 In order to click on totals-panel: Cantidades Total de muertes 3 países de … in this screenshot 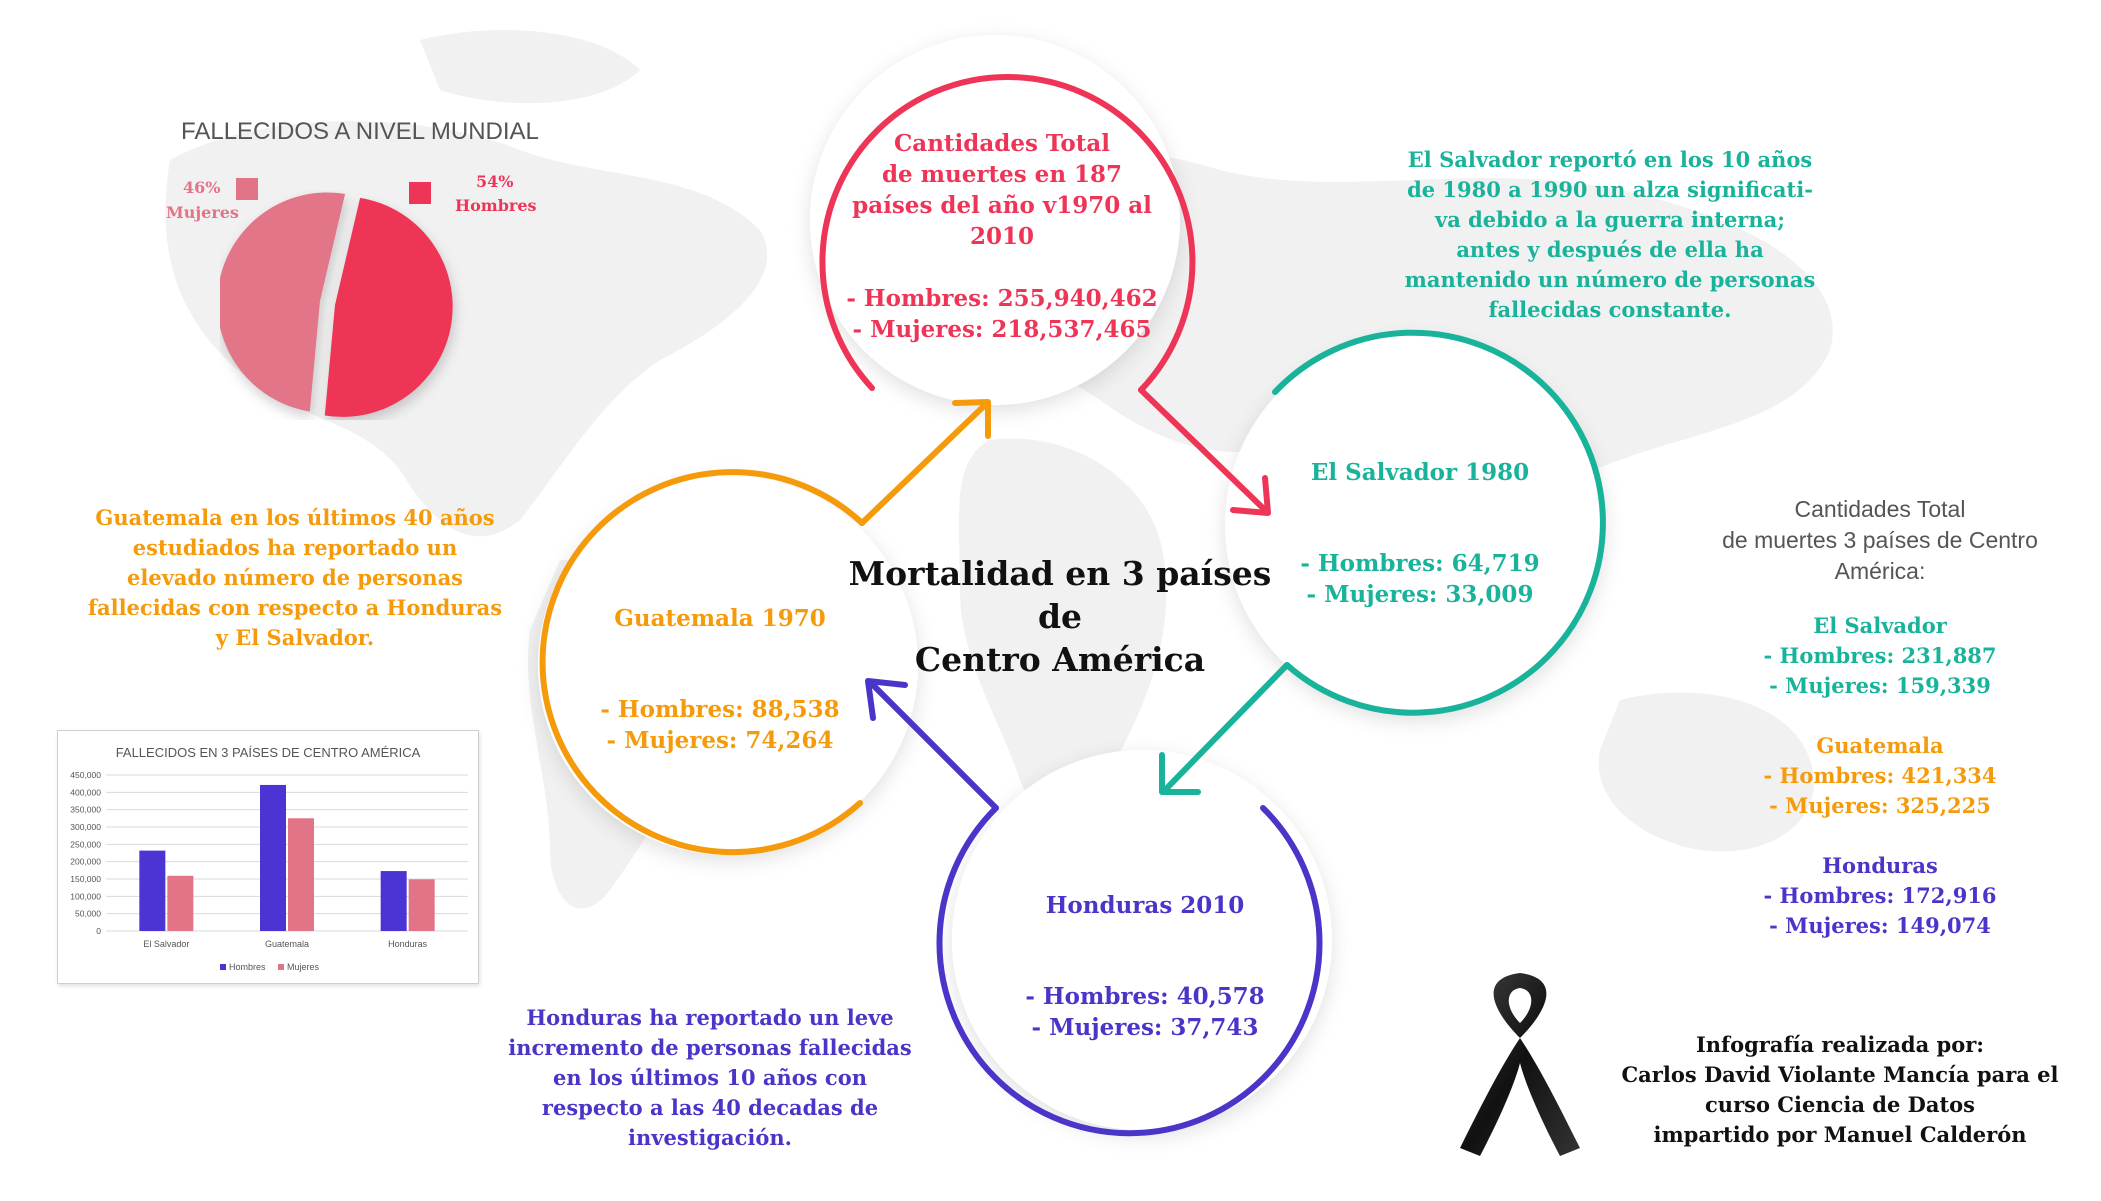, I will do `click(1880, 717)`.